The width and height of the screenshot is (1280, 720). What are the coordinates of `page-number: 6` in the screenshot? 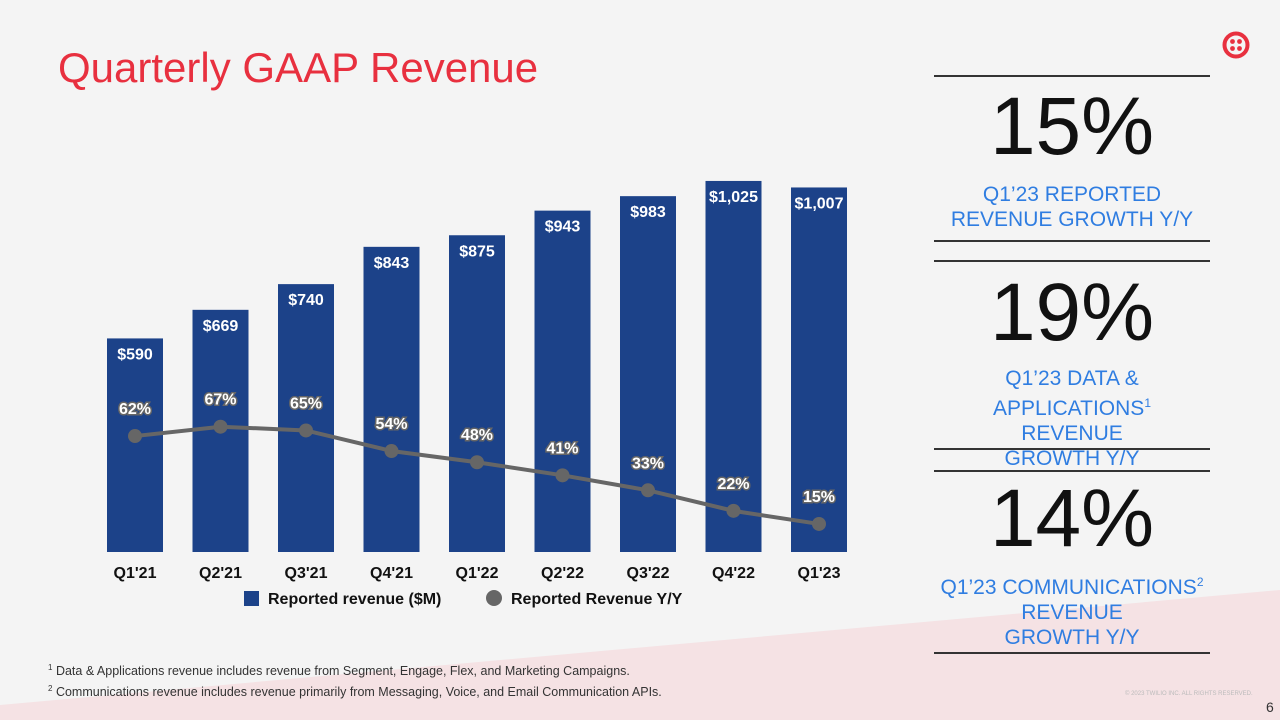 It's located at (1270, 707).